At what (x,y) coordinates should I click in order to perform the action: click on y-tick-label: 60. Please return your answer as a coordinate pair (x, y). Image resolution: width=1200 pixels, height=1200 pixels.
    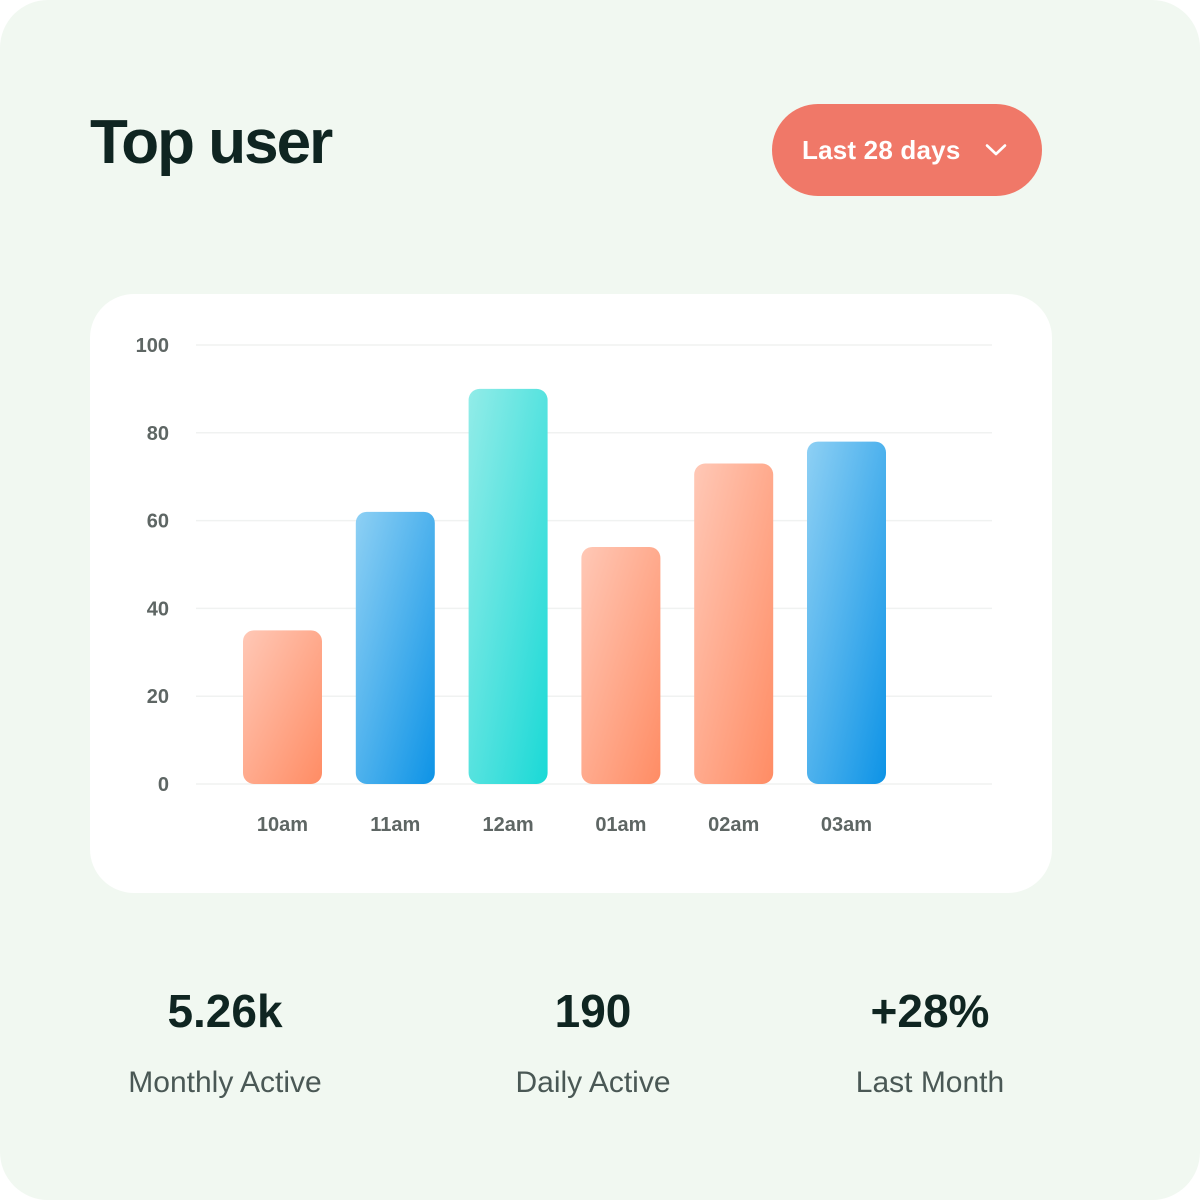
    Looking at the image, I should click on (158, 522).